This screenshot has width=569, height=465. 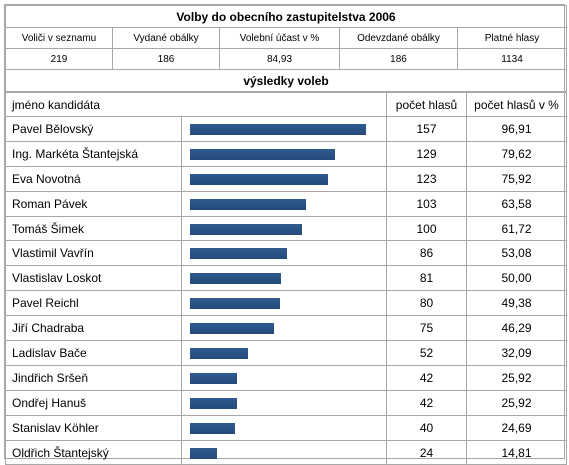 What do you see at coordinates (166, 38) in the screenshot?
I see `stat-header: Vydané obálky` at bounding box center [166, 38].